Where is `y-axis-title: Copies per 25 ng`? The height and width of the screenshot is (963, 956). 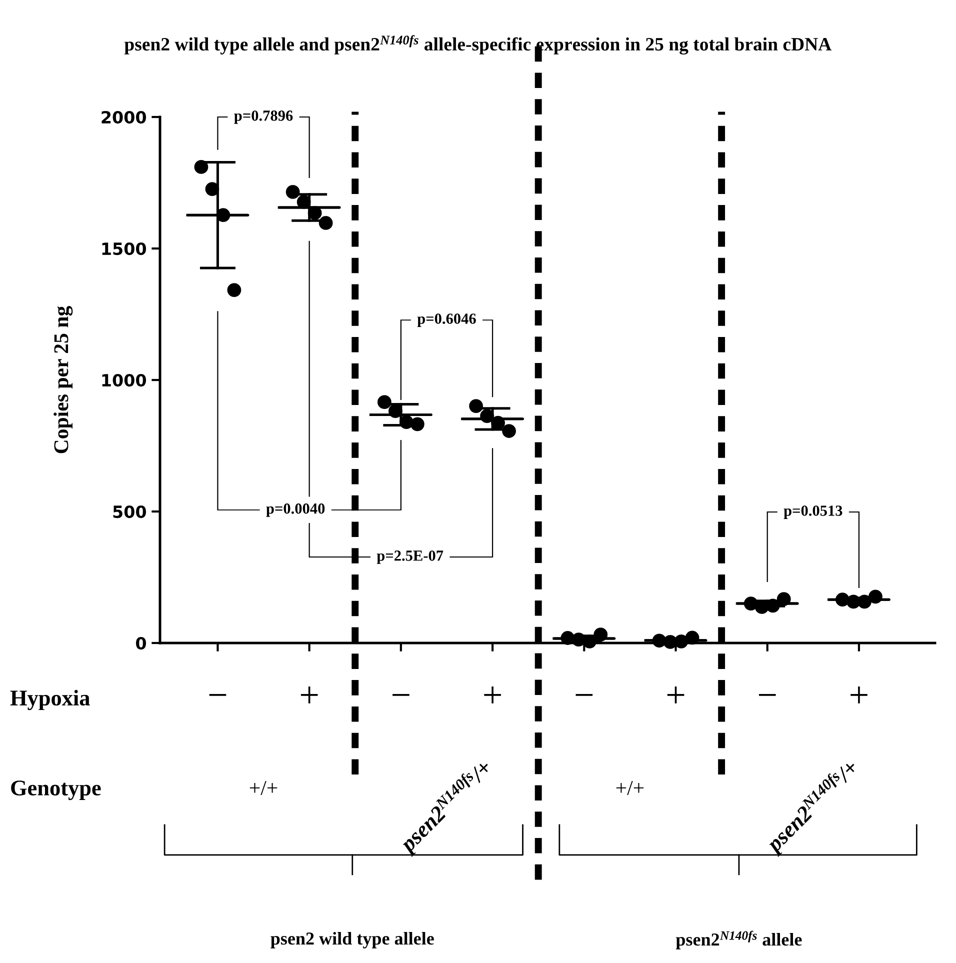
y-axis-title: Copies per 25 ng is located at coordinates (63, 380).